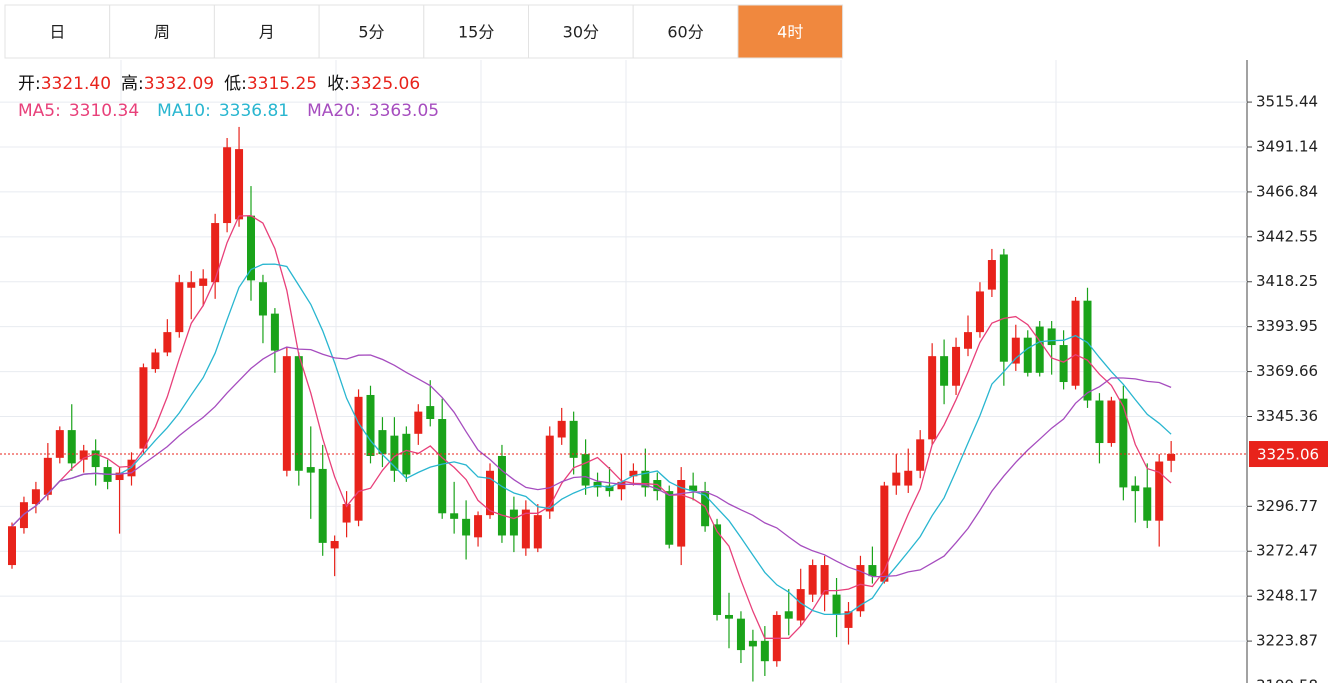 This screenshot has height=683, width=1328. Describe the element at coordinates (29, 84) in the screenshot. I see `header-label: 开:` at that location.